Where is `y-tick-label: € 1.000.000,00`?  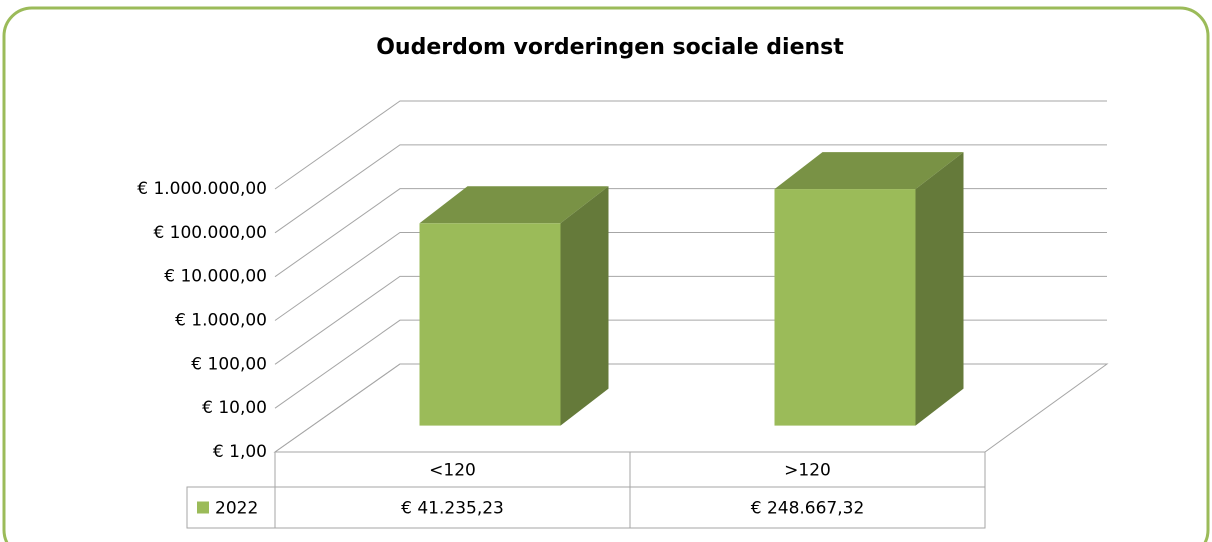 y-tick-label: € 1.000.000,00 is located at coordinates (202, 189).